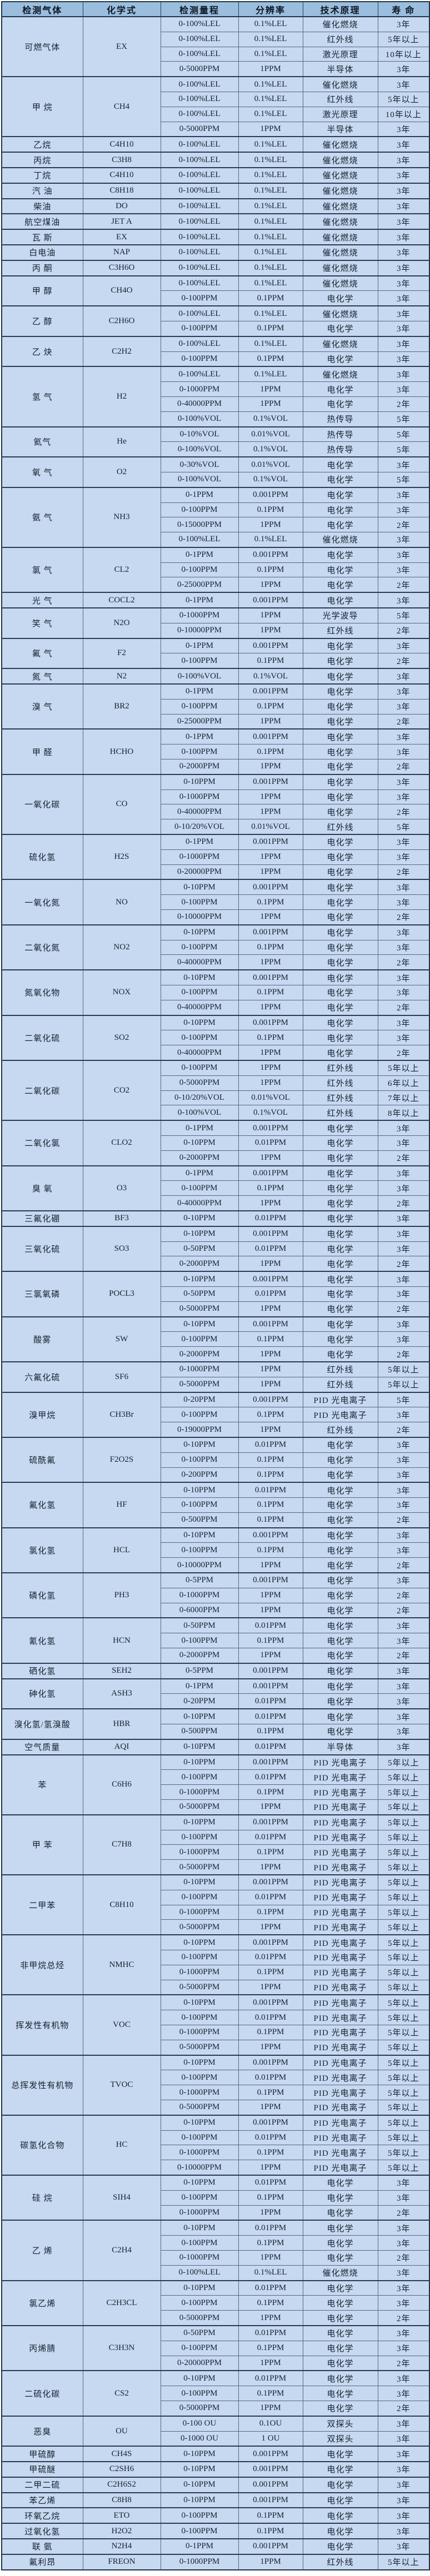 The height and width of the screenshot is (2576, 430). Describe the element at coordinates (122, 2025) in the screenshot. I see `formula-cell: VOC` at that location.